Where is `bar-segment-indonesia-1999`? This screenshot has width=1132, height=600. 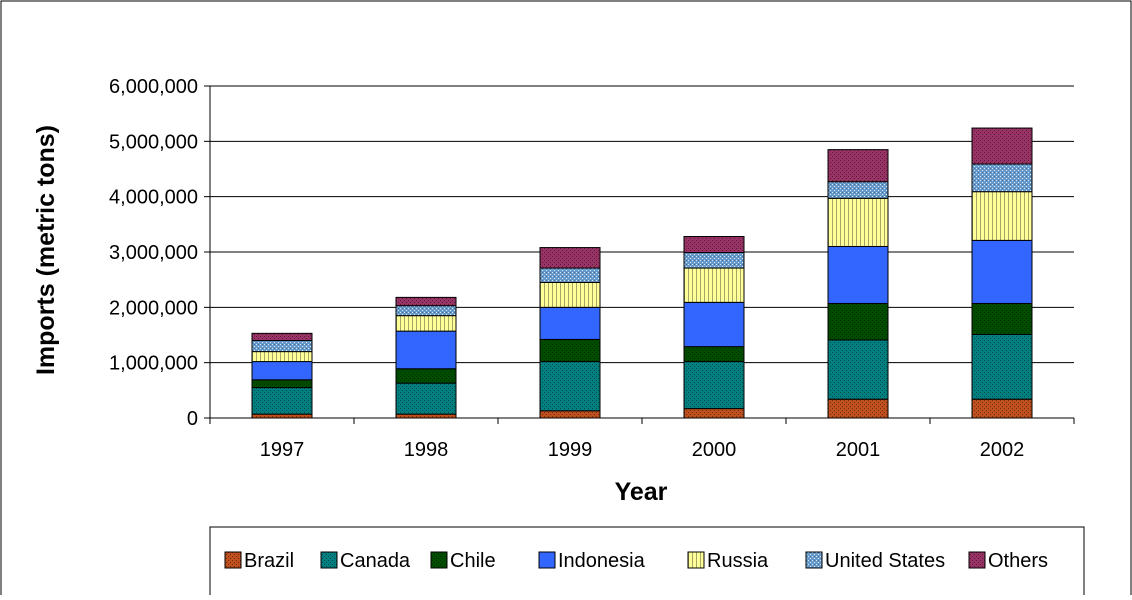
bar-segment-indonesia-1999 is located at coordinates (570, 323).